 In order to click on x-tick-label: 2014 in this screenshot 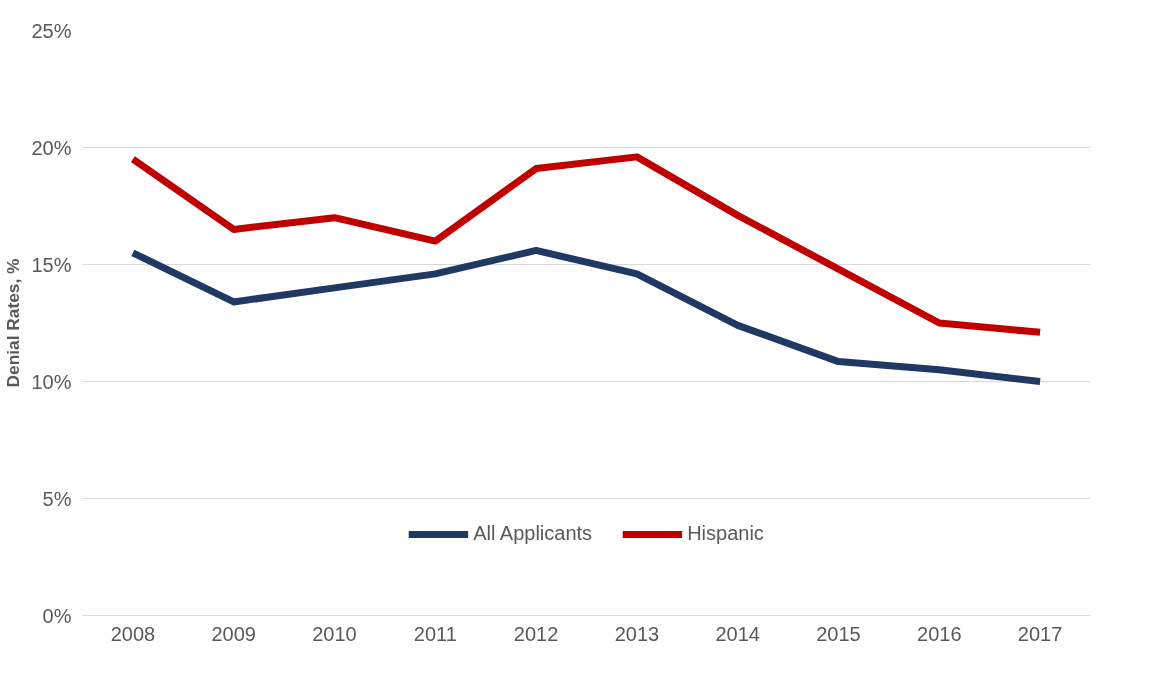, I will do `click(737, 633)`.